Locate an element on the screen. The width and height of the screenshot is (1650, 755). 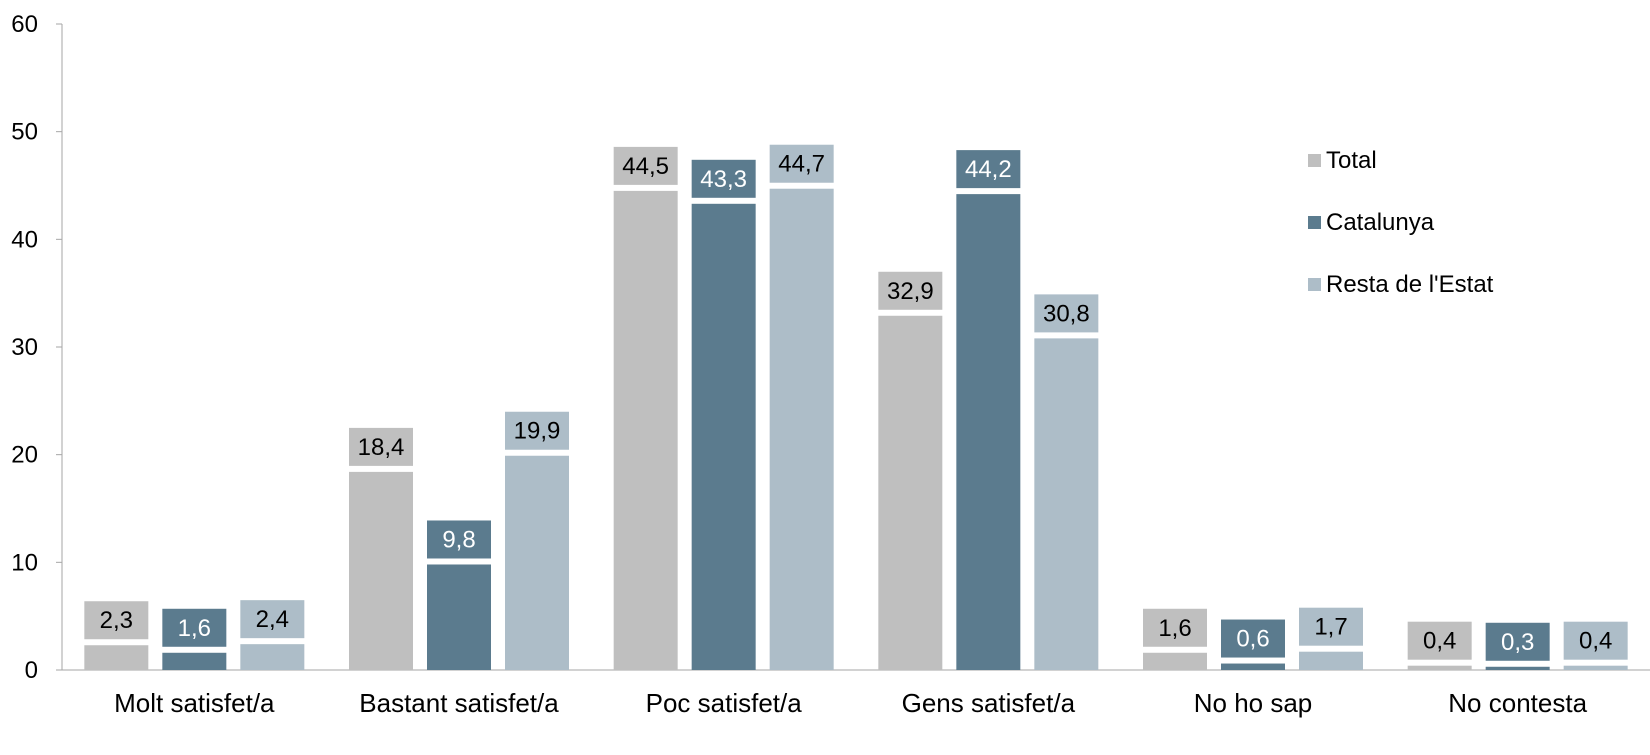
legend-label: Total is located at coordinates (1351, 160).